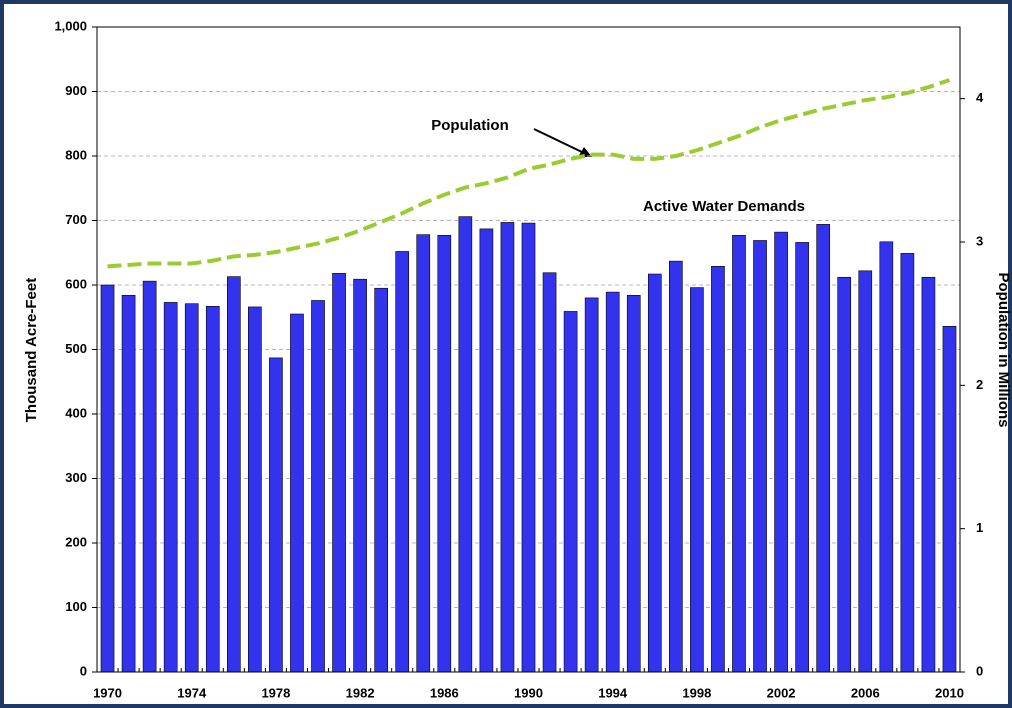 This screenshot has height=708, width=1012. Describe the element at coordinates (70, 25) in the screenshot. I see `y-tick-label: 1,000` at that location.